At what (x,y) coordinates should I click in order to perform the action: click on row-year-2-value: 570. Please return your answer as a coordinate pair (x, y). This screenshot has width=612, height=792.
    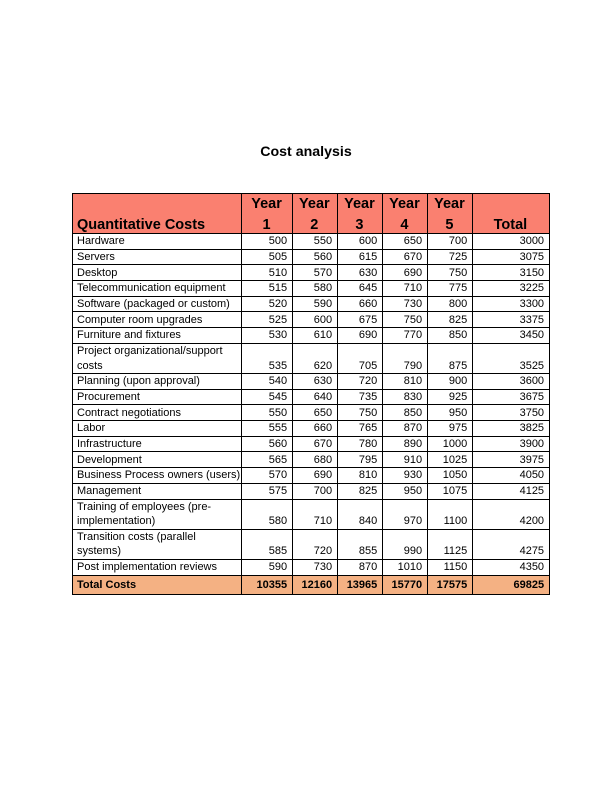
    Looking at the image, I should click on (314, 273).